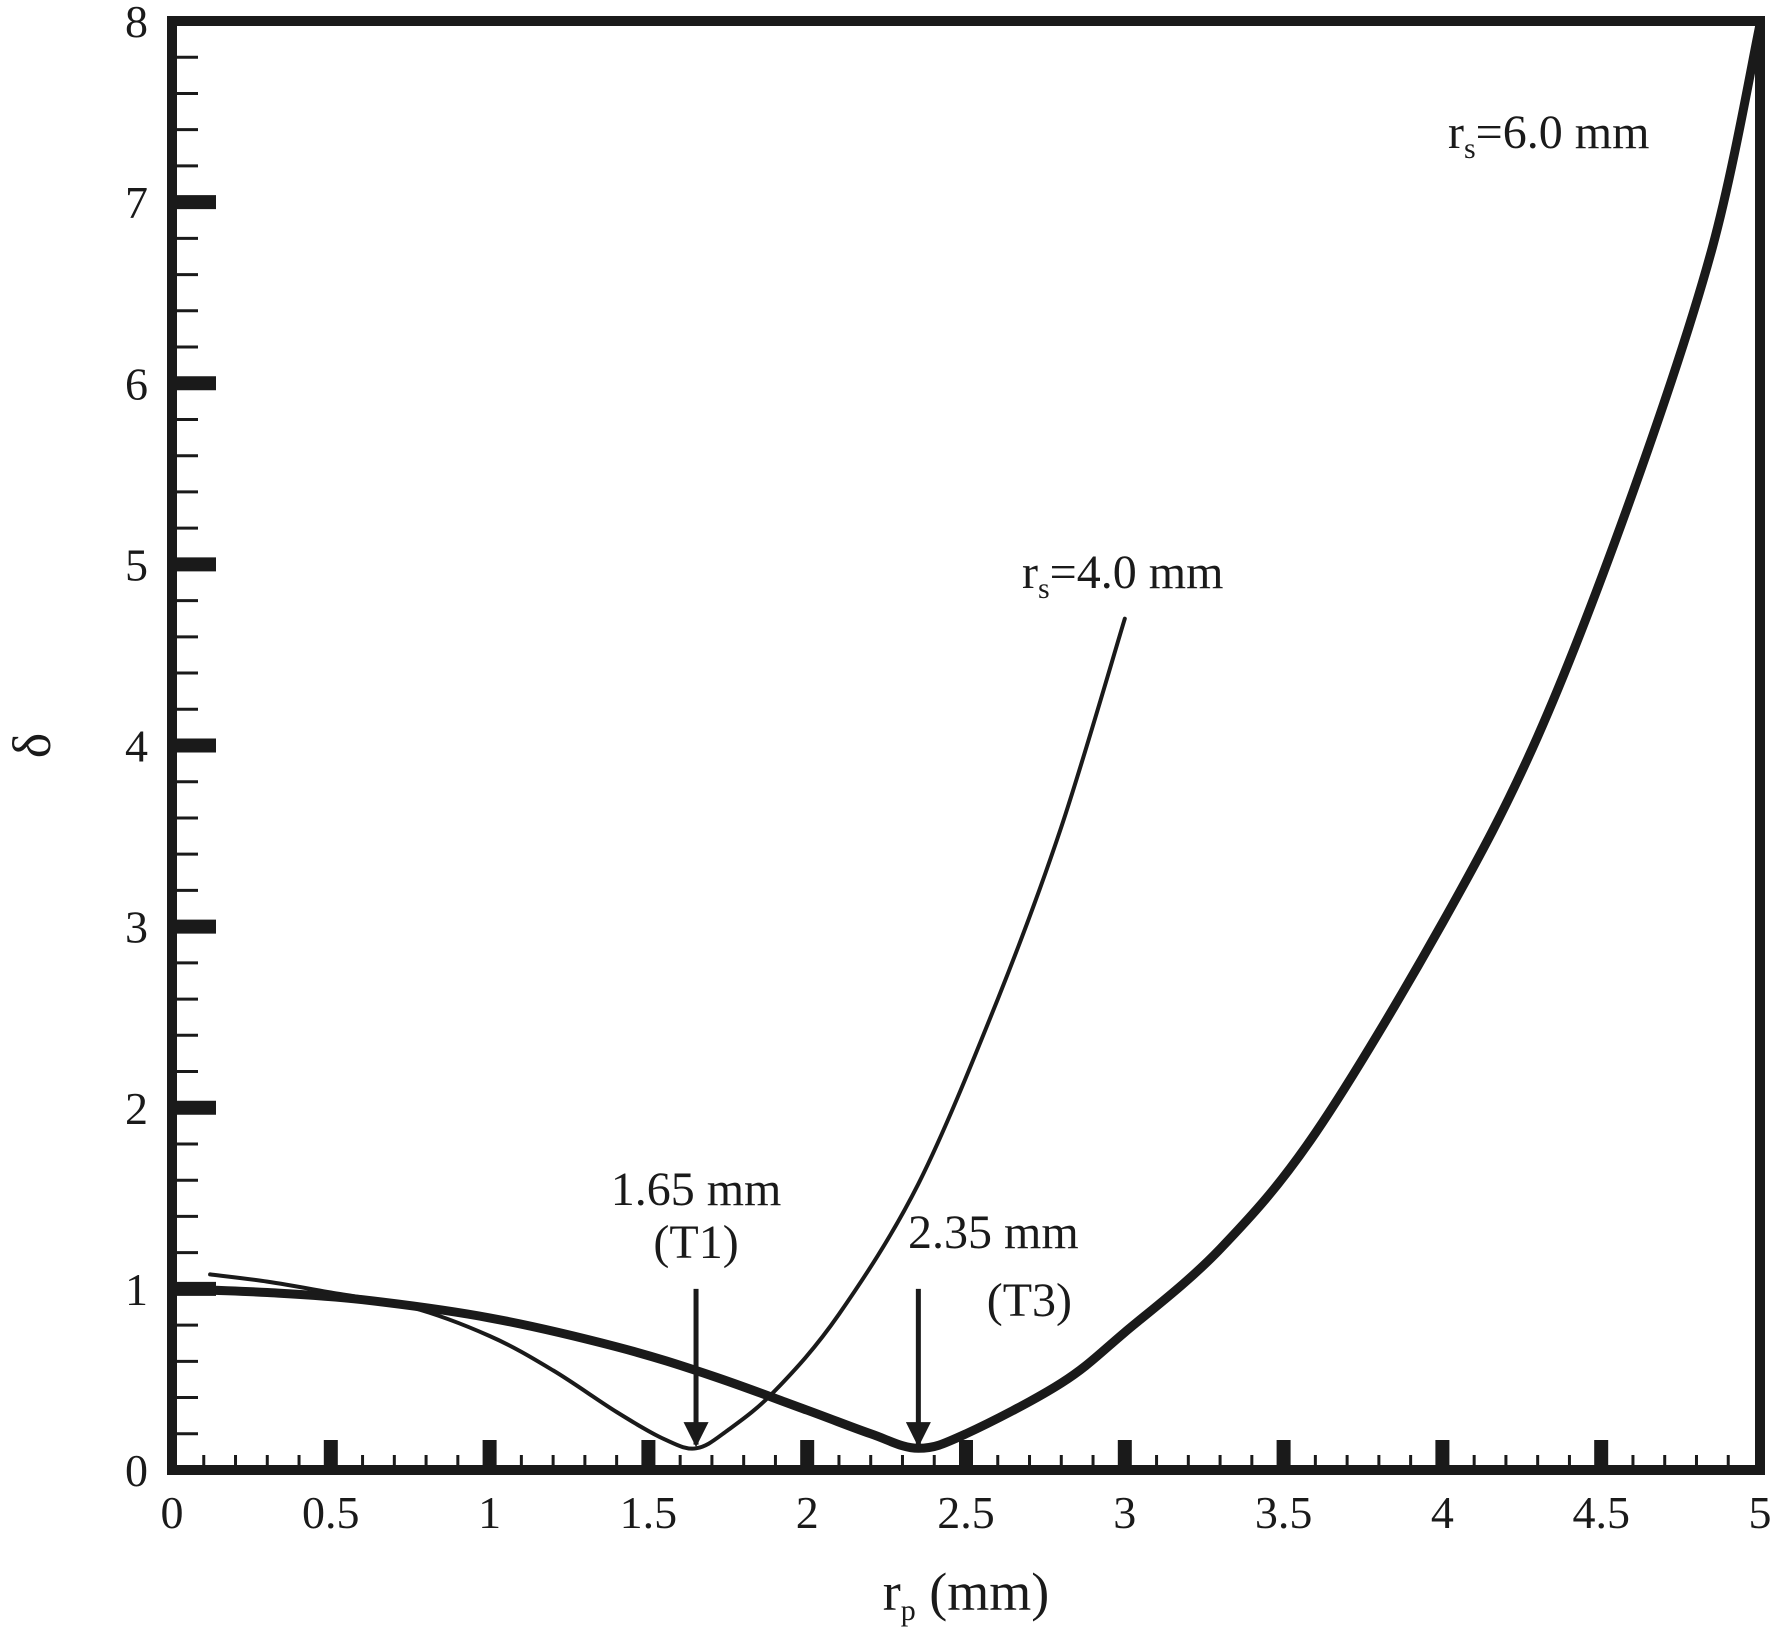 Image resolution: width=1776 pixels, height=1632 pixels. I want to click on annotation-tag: (T3), so click(1029, 1300).